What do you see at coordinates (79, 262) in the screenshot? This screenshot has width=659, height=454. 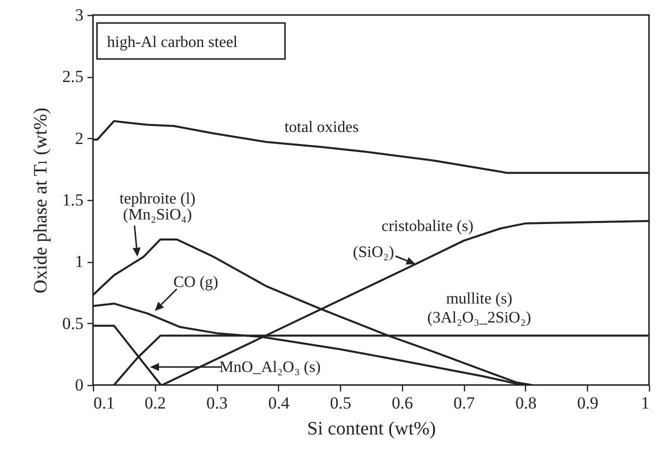 I see `y-tick-label: 1` at bounding box center [79, 262].